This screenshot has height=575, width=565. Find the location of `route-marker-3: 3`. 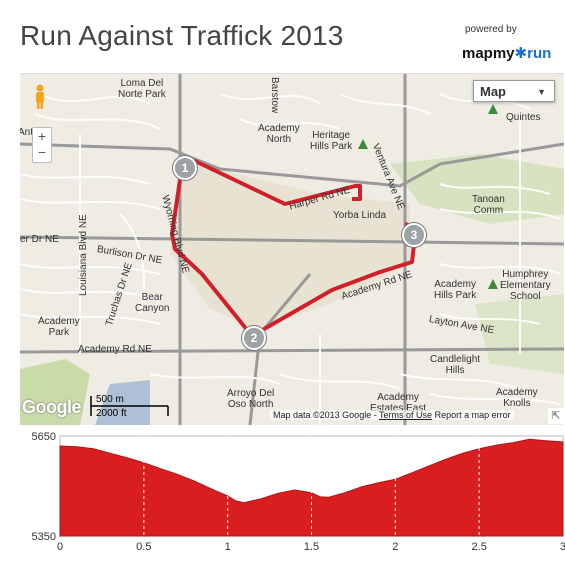

route-marker-3: 3 is located at coordinates (414, 235).